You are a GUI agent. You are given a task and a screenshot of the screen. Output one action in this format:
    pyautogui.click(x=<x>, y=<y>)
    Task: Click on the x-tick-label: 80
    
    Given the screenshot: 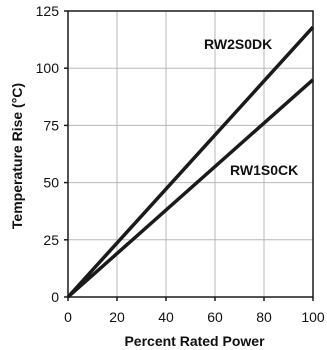 What is the action you would take?
    pyautogui.click(x=264, y=317)
    